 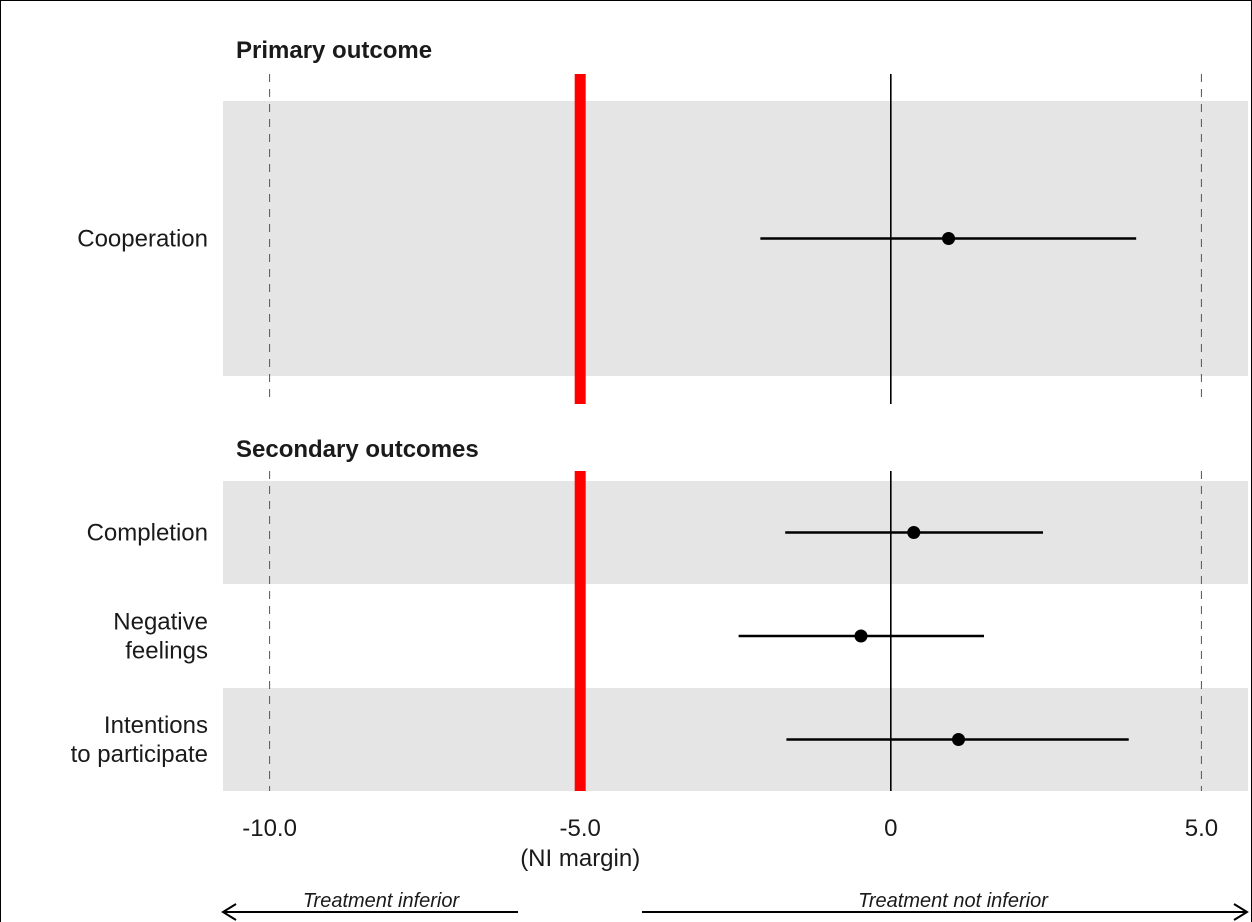 I want to click on row-band, so click(x=735, y=532).